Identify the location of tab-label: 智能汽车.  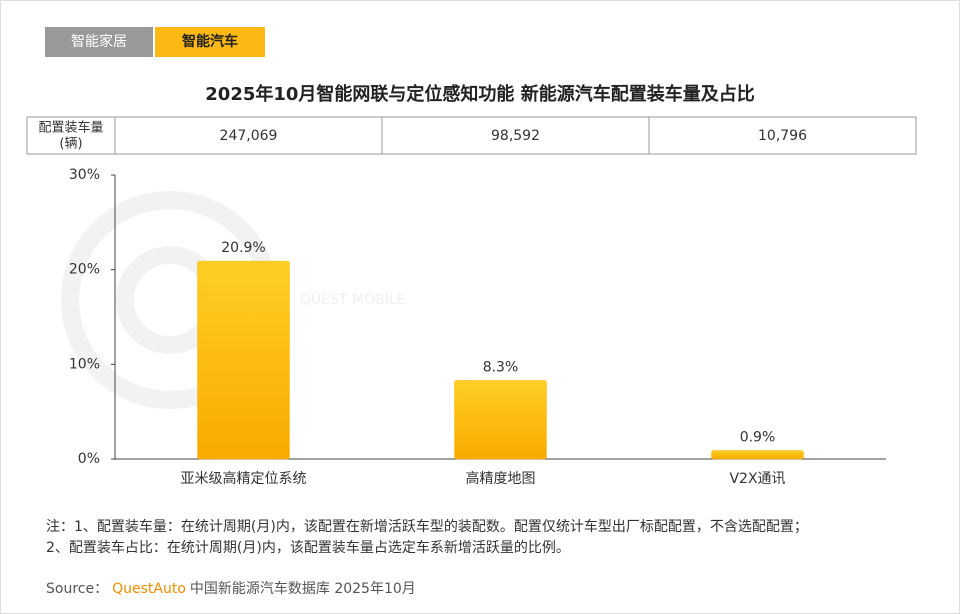
(209, 41).